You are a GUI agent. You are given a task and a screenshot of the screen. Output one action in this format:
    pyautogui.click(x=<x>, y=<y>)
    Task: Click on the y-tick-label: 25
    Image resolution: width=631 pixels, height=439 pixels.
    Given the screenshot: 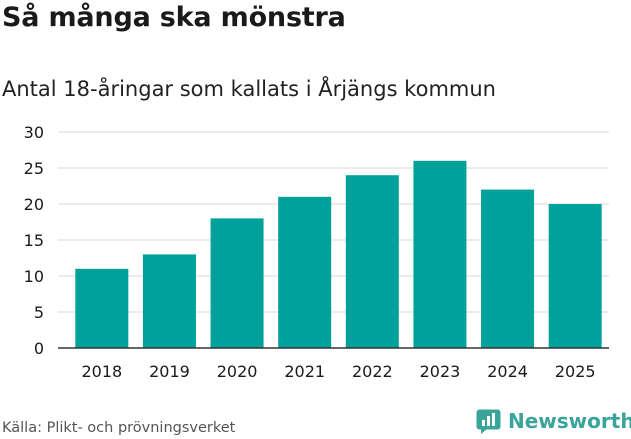 What is the action you would take?
    pyautogui.click(x=34, y=168)
    